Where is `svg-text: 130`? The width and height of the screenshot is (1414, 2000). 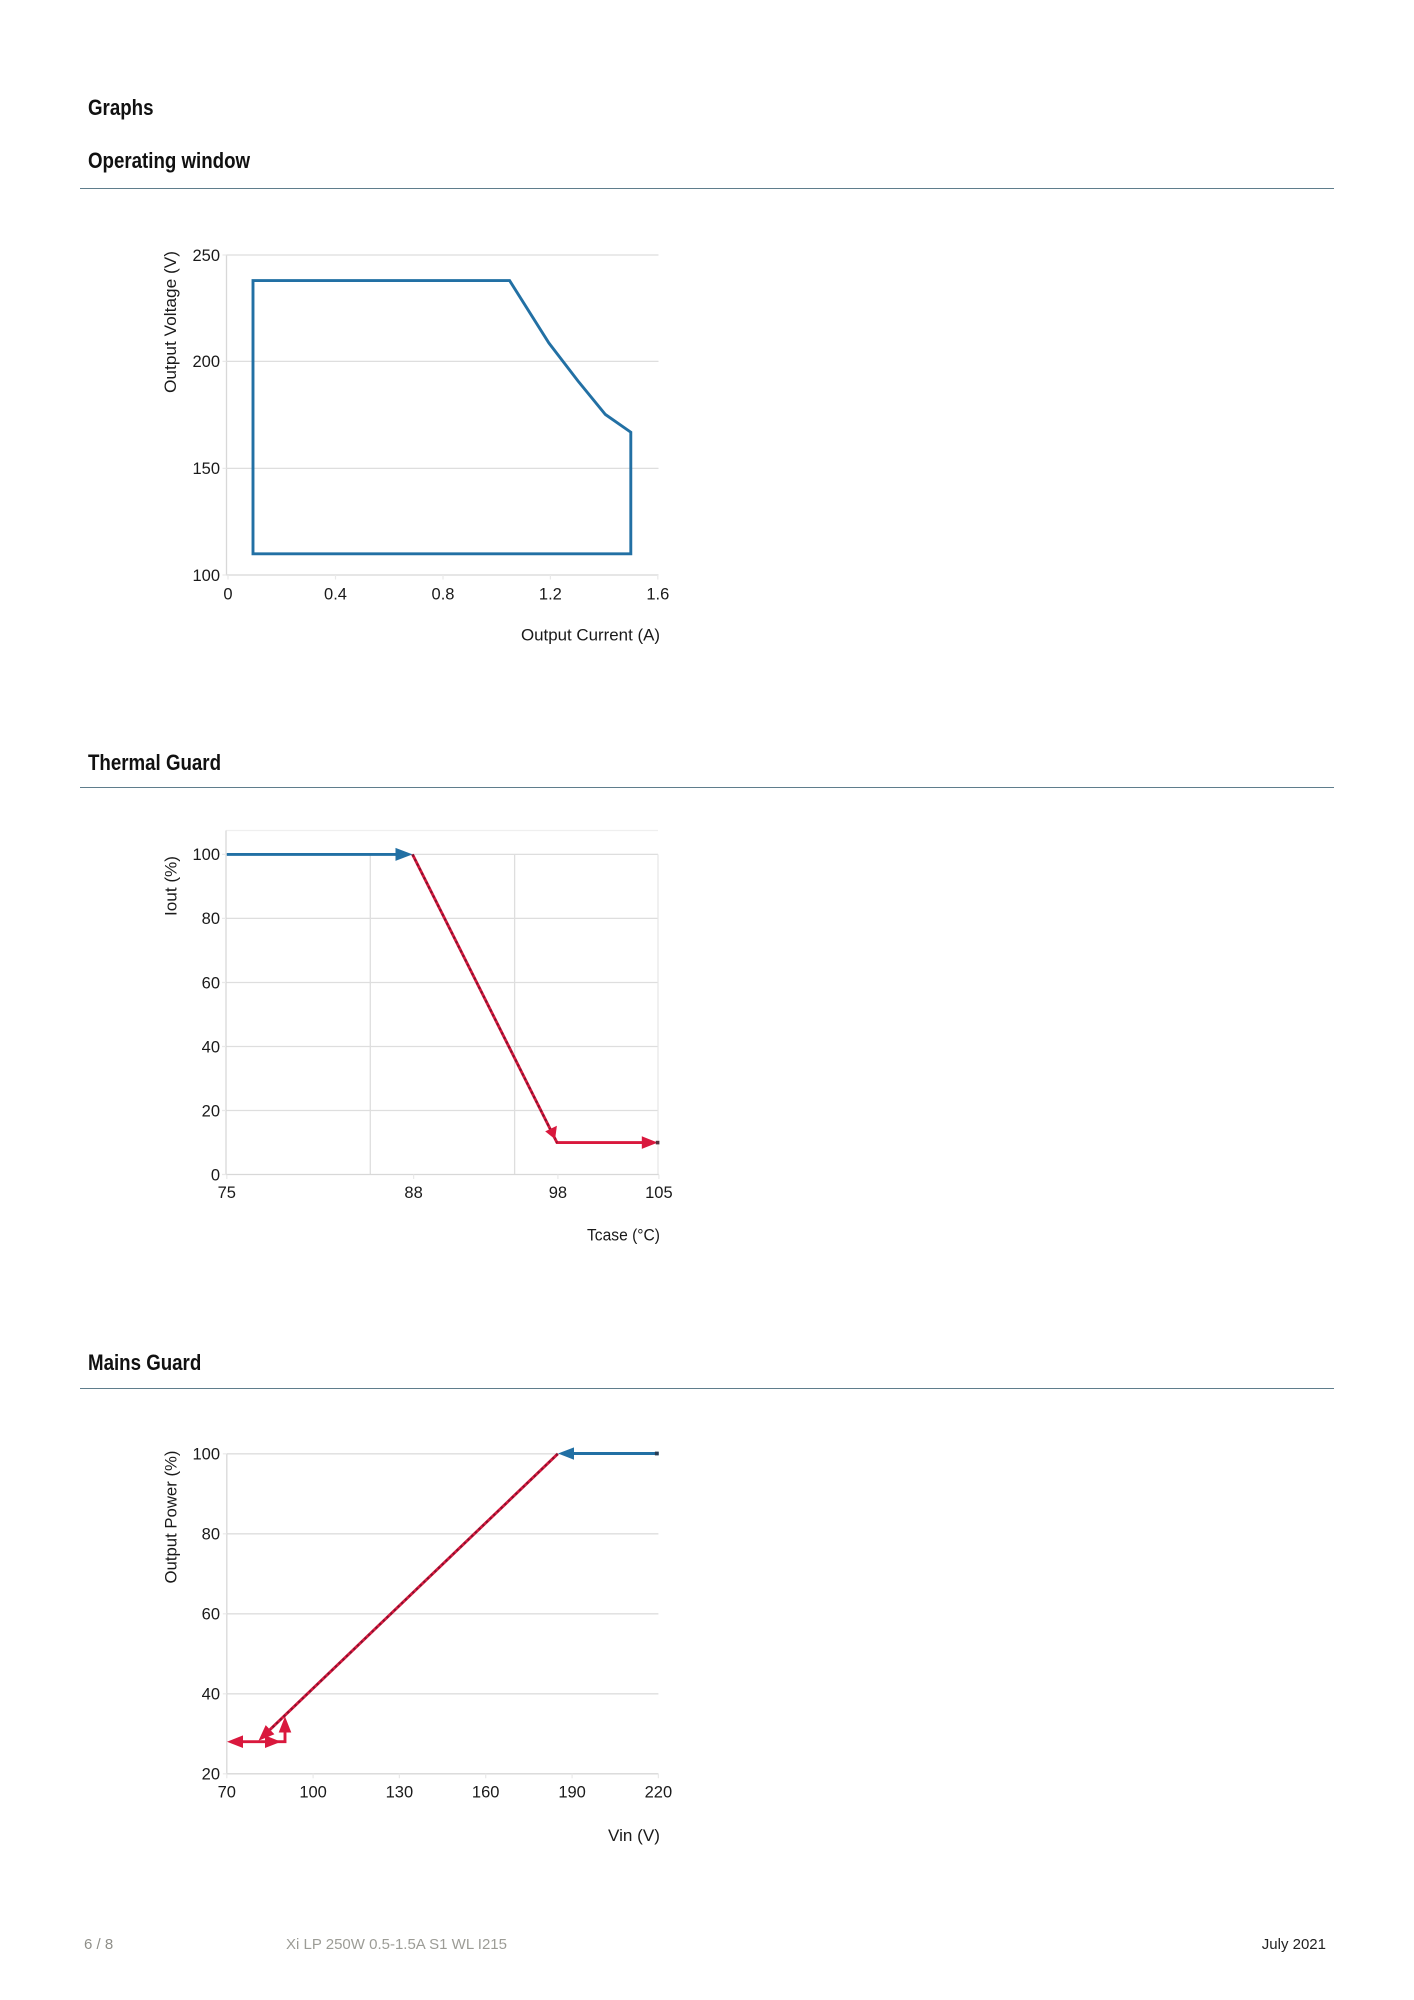
svg-text: 130 is located at coordinates (400, 1793).